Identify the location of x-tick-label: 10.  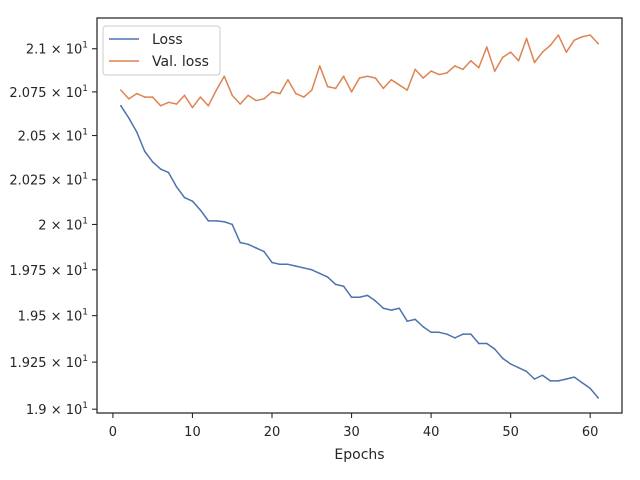
(192, 432).